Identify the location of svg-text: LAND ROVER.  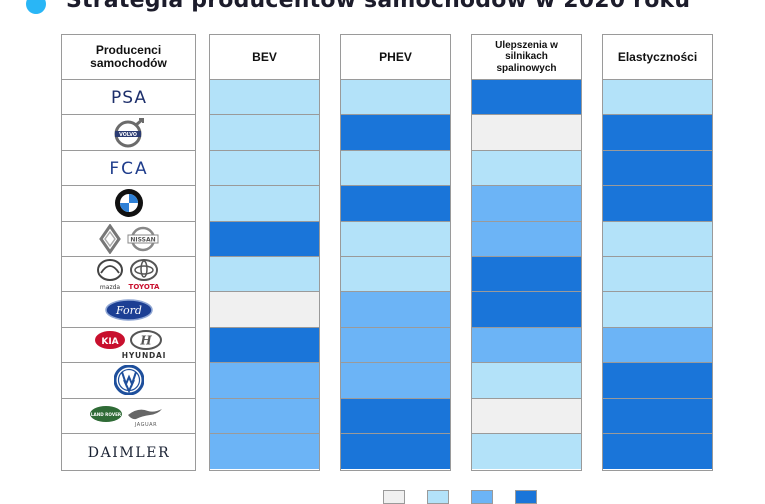
(105, 414).